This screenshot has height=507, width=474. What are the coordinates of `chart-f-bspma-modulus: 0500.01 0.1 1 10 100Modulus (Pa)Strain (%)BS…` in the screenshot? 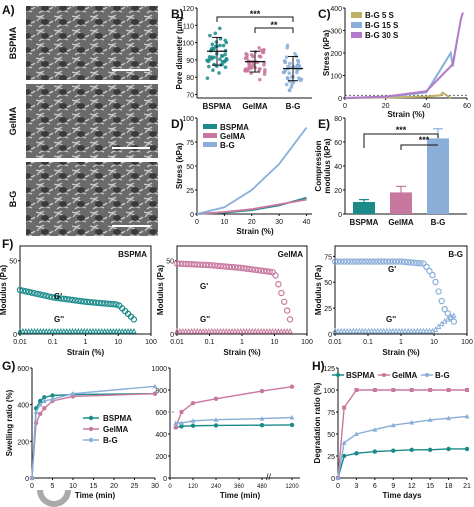 It's located at (78, 301).